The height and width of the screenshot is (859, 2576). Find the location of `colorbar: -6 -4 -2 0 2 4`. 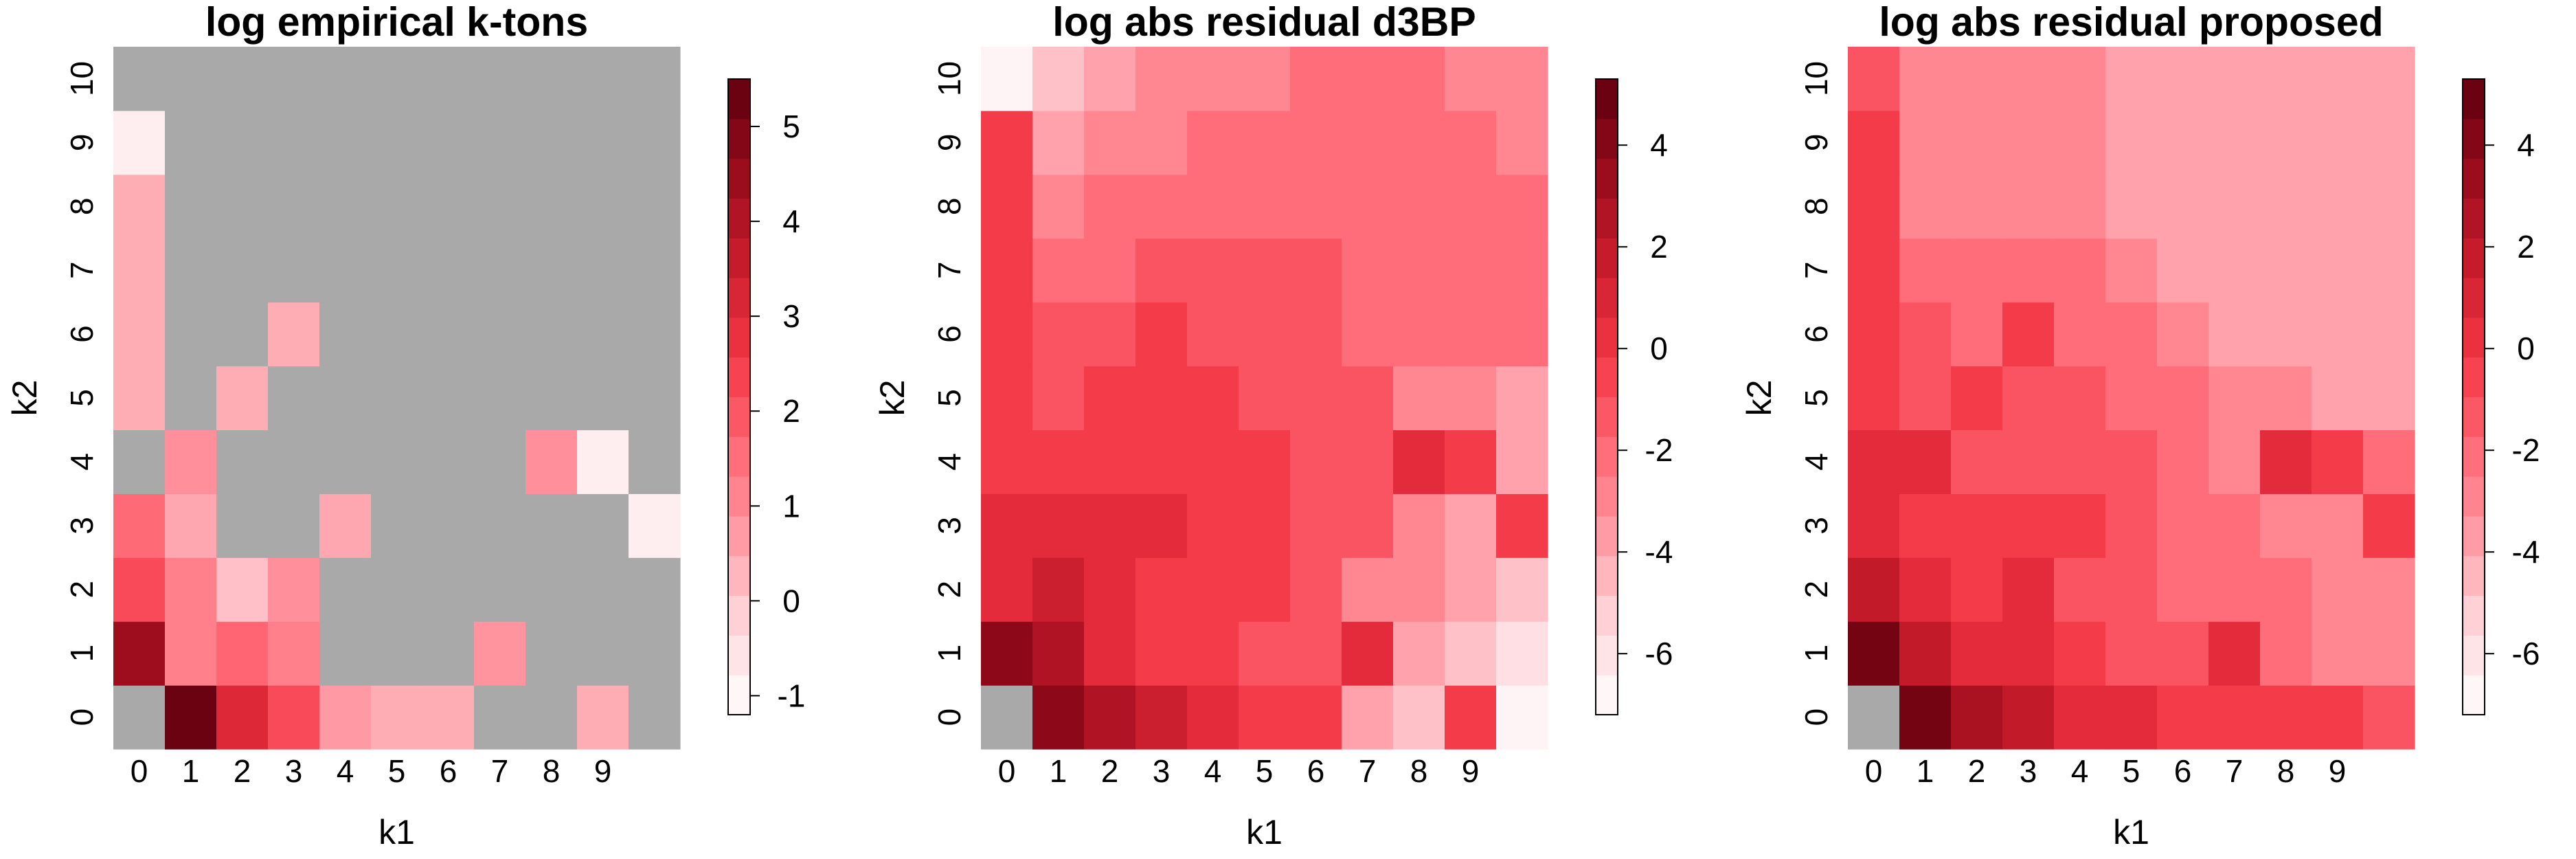

colorbar: -6 -4 -2 0 2 4 is located at coordinates (1634, 397).